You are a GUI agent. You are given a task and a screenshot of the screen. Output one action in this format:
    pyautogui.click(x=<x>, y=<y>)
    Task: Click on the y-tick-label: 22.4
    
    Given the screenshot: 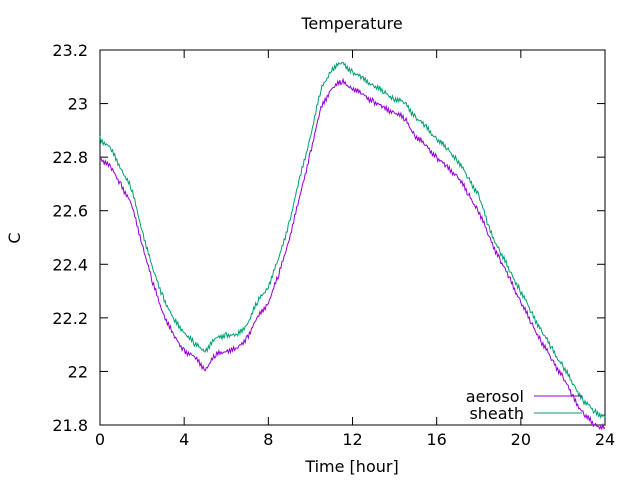 What is the action you would take?
    pyautogui.click(x=70, y=264)
    